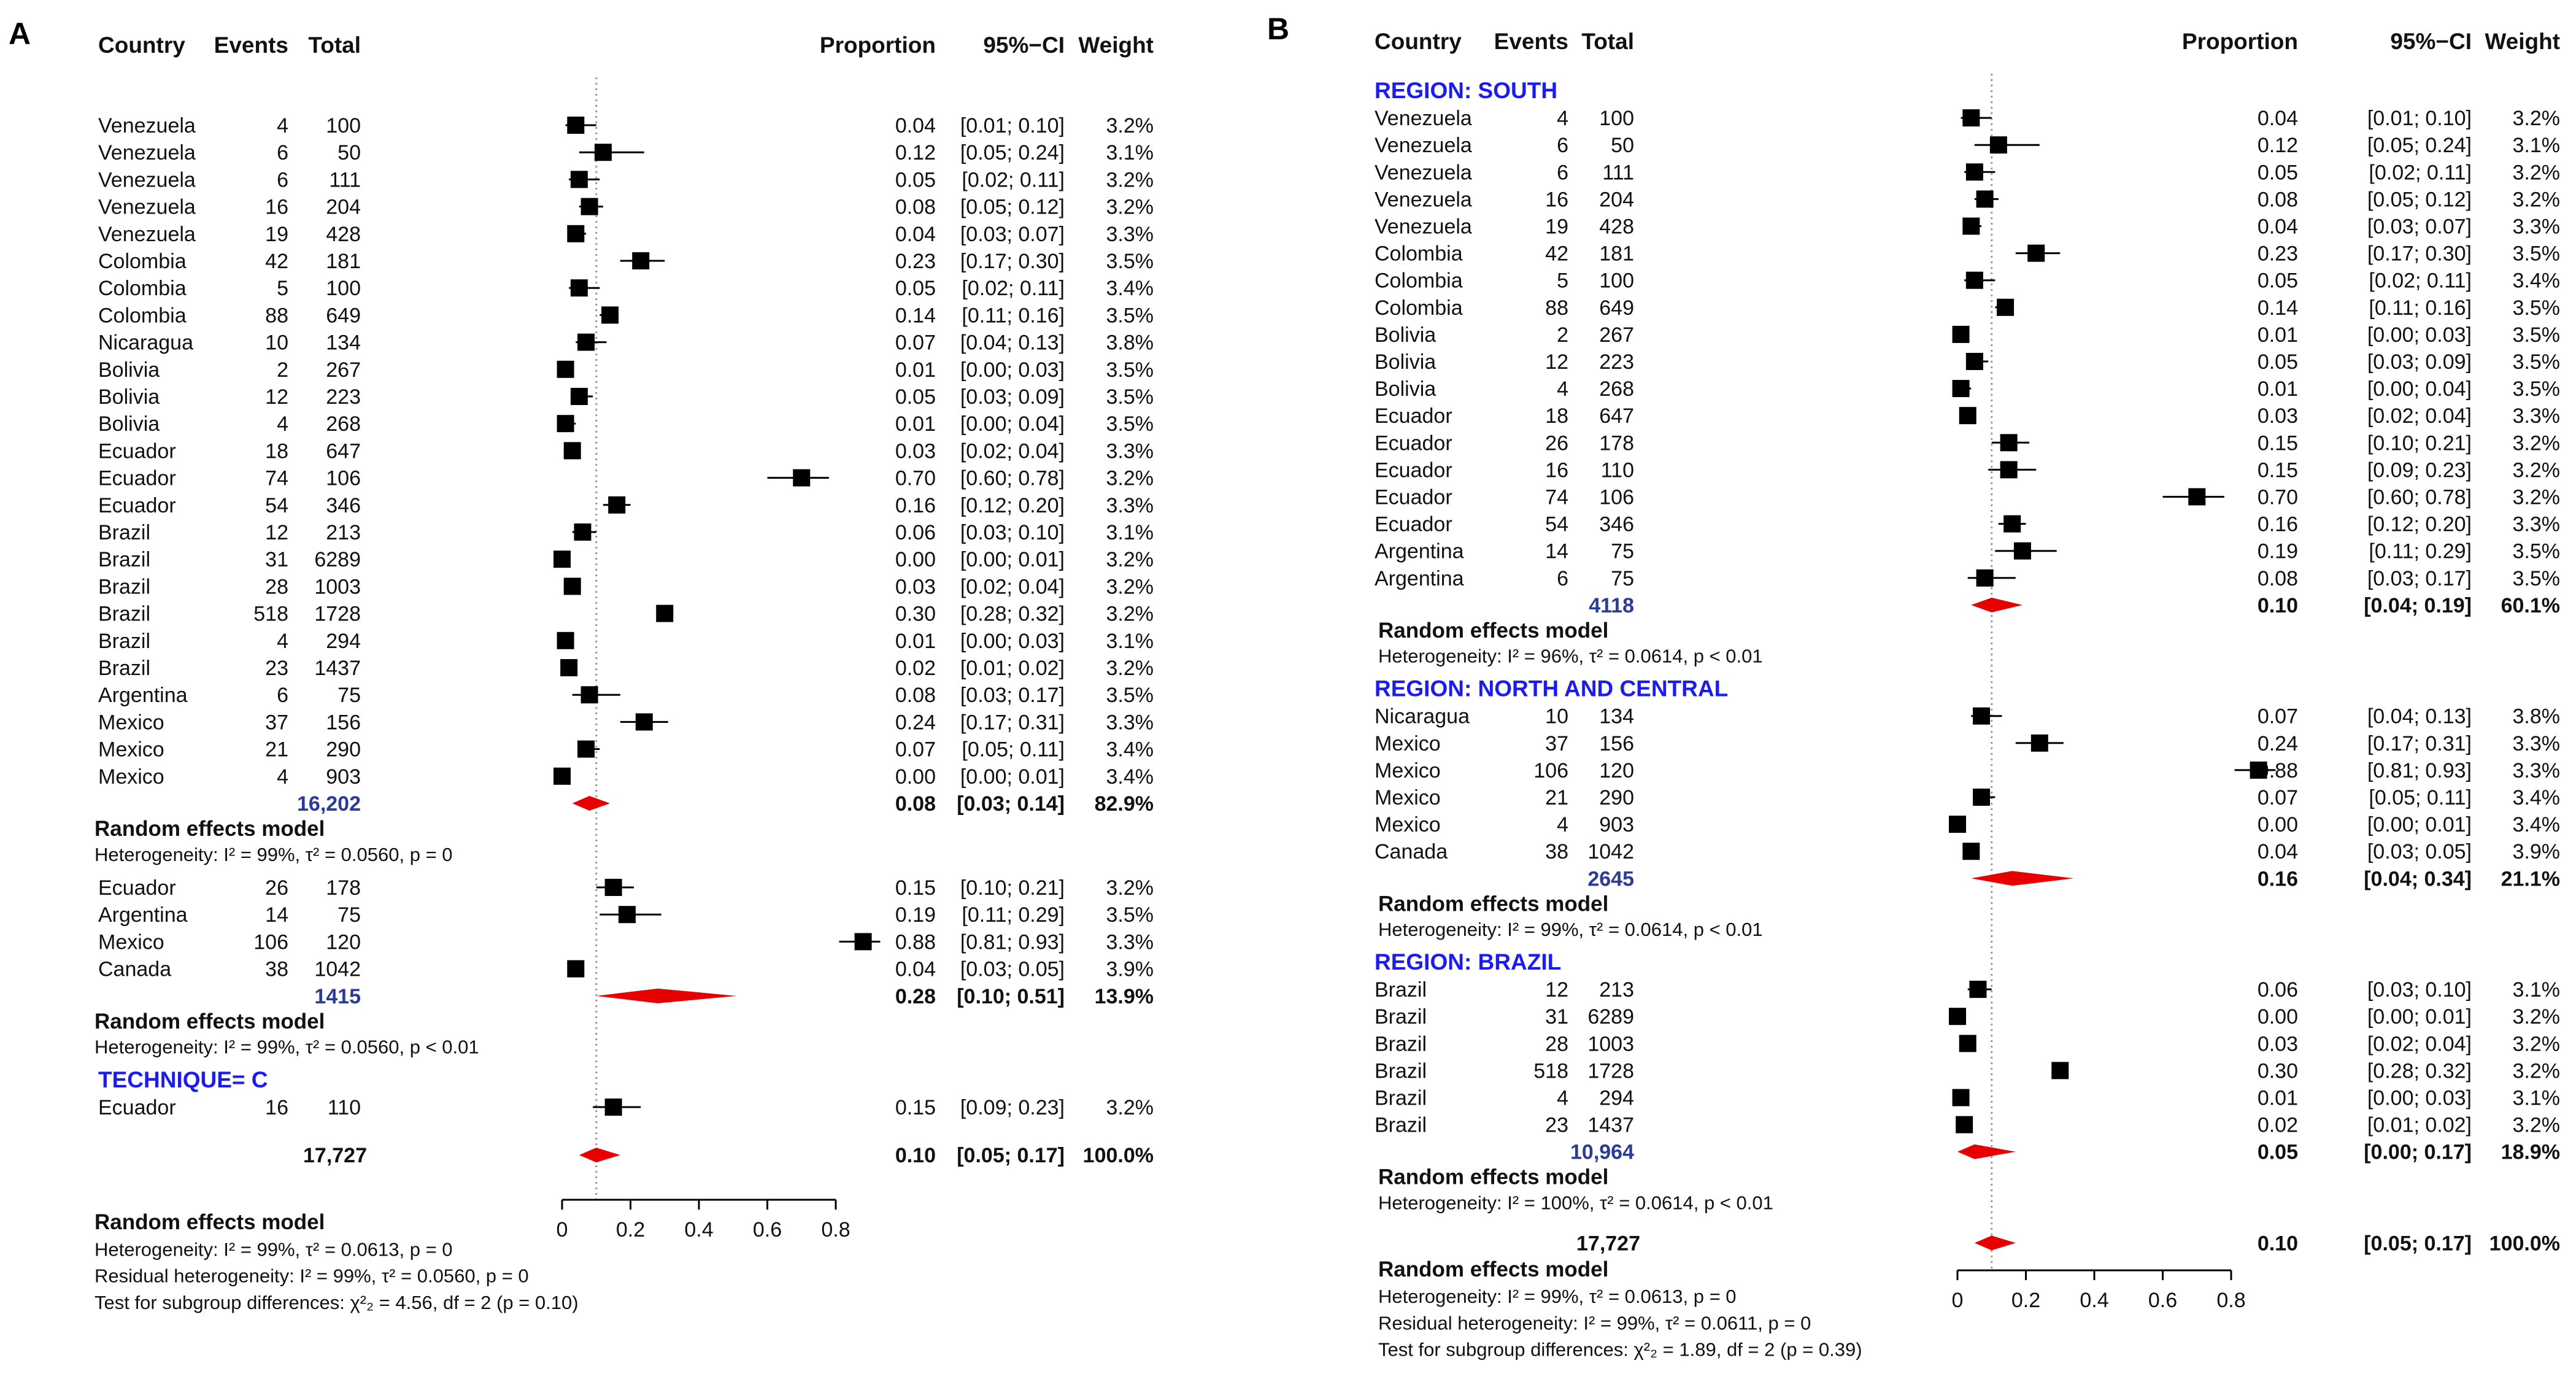 This screenshot has height=1390, width=2576. Describe the element at coordinates (626, 669) in the screenshot. I see `study-row: Brazil 23 1437 0.02 [0.01; 0.02] 3.2%` at that location.